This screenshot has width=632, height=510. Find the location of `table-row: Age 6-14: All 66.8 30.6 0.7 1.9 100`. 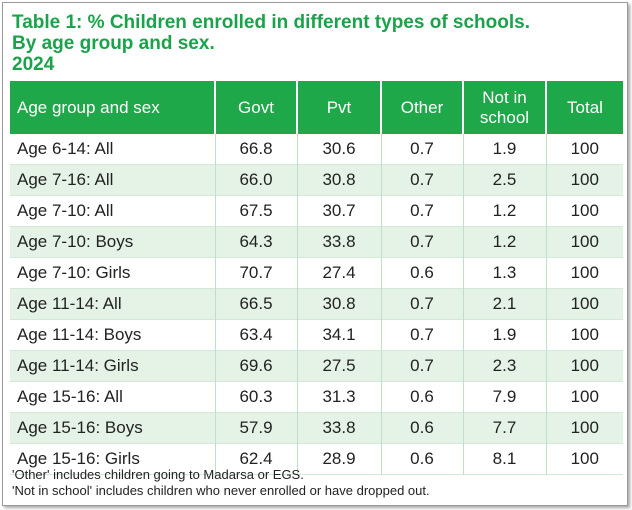

table-row: Age 6-14: All 66.8 30.6 0.7 1.9 100 is located at coordinates (316, 149).